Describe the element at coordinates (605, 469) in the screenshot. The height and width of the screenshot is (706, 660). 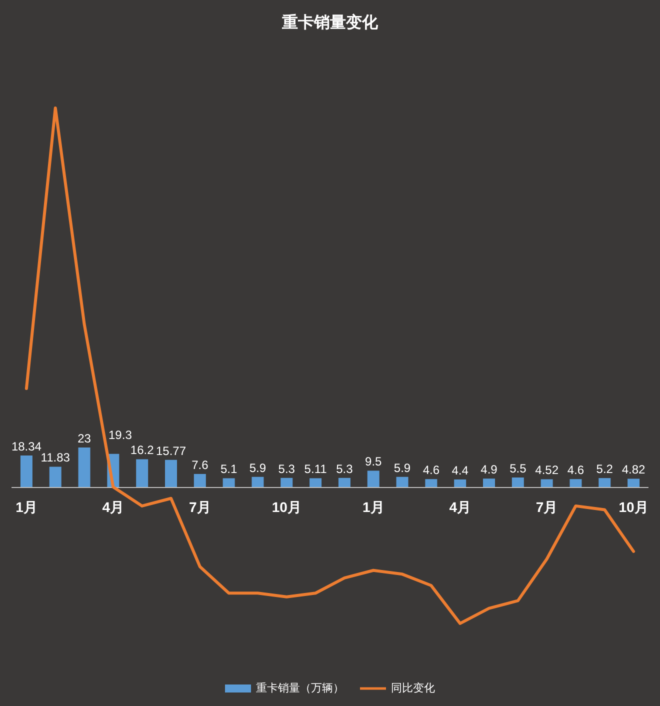
I see `data-label: 5.2` at that location.